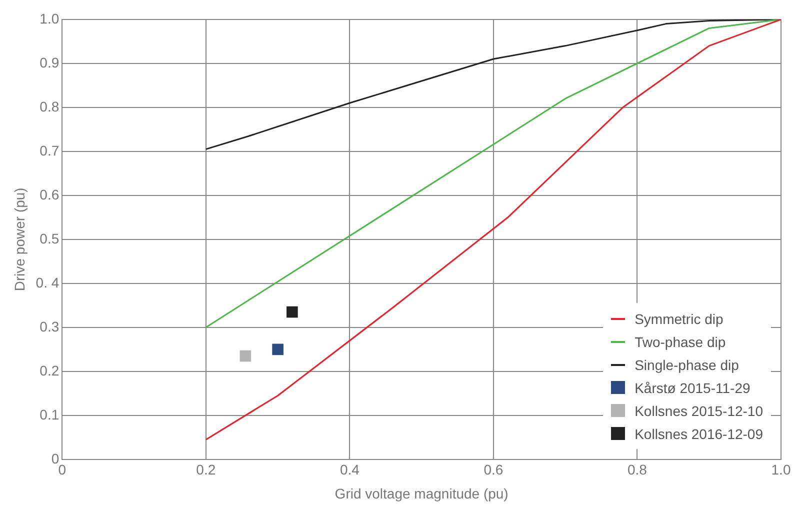 The image size is (805, 515). Describe the element at coordinates (50, 150) in the screenshot. I see `y-tick-label: 0.7` at that location.